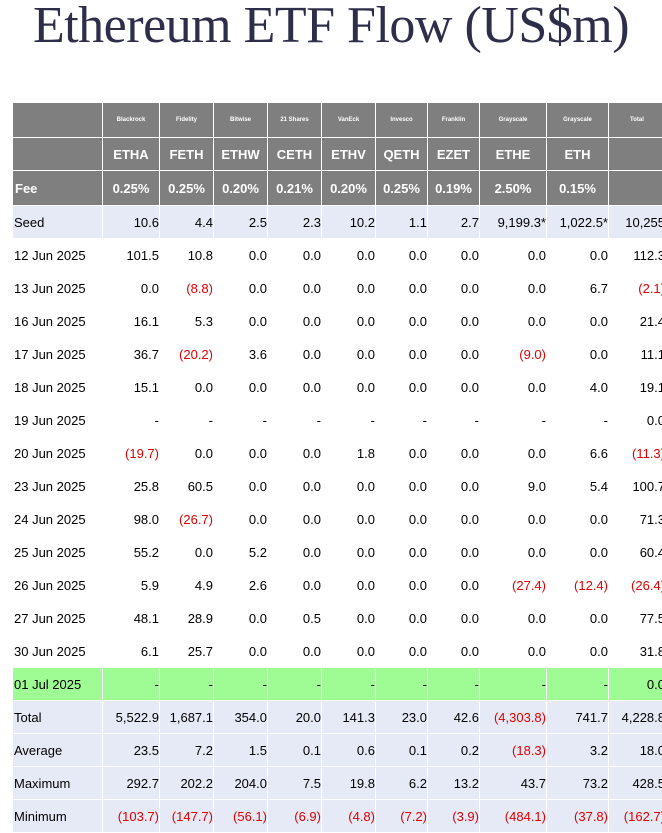 The image size is (662, 833). Describe the element at coordinates (348, 750) in the screenshot. I see `flow-value: 0.6` at that location.